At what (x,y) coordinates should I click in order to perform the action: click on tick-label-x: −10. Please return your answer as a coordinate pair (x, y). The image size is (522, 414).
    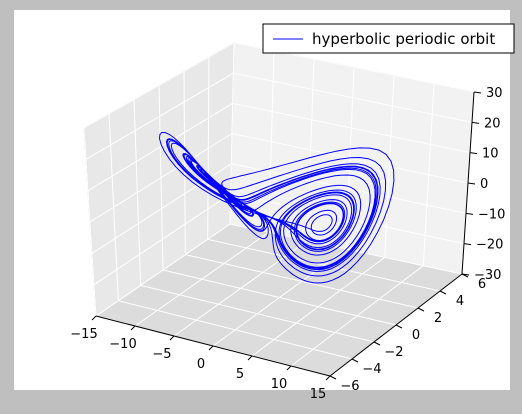
    Looking at the image, I should click on (122, 344).